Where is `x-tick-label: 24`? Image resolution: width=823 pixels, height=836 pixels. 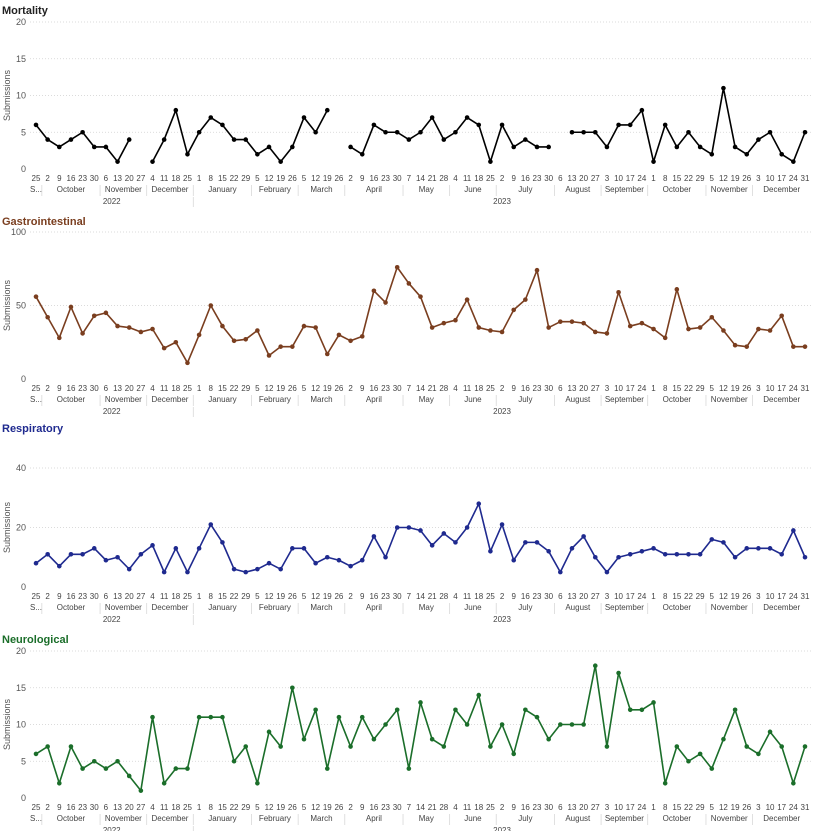 x-tick-label: 24 is located at coordinates (641, 596).